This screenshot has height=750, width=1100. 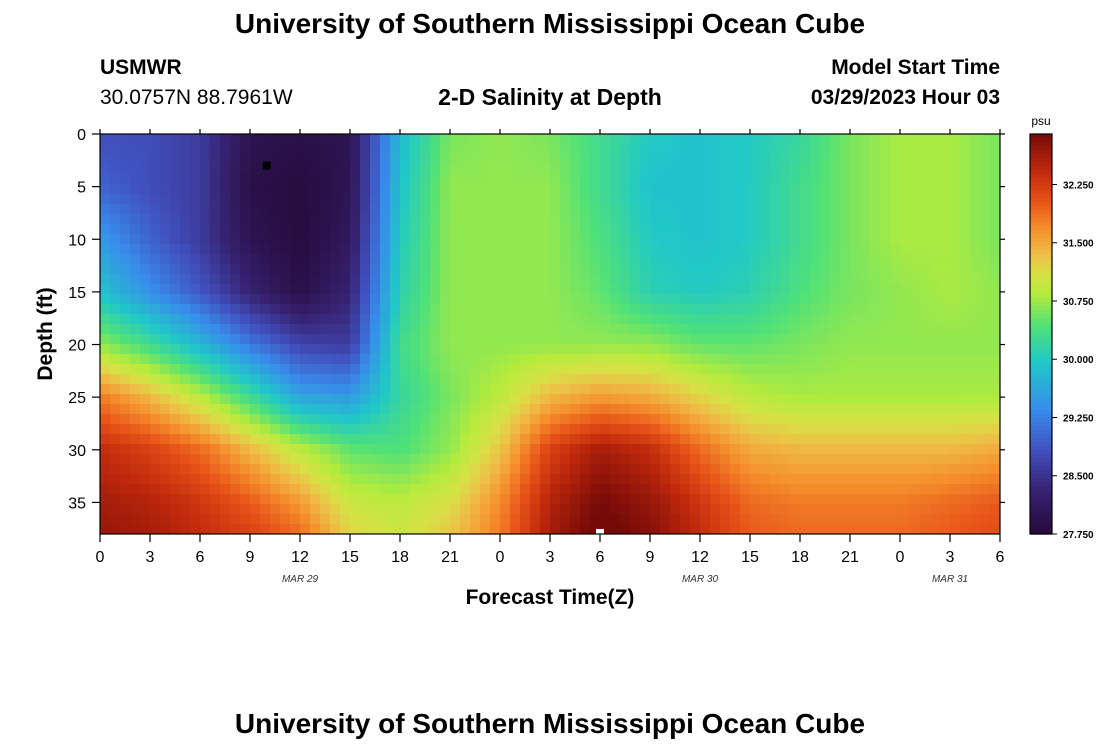 I want to click on colorbar-tick-label: 28.500, so click(x=1078, y=477).